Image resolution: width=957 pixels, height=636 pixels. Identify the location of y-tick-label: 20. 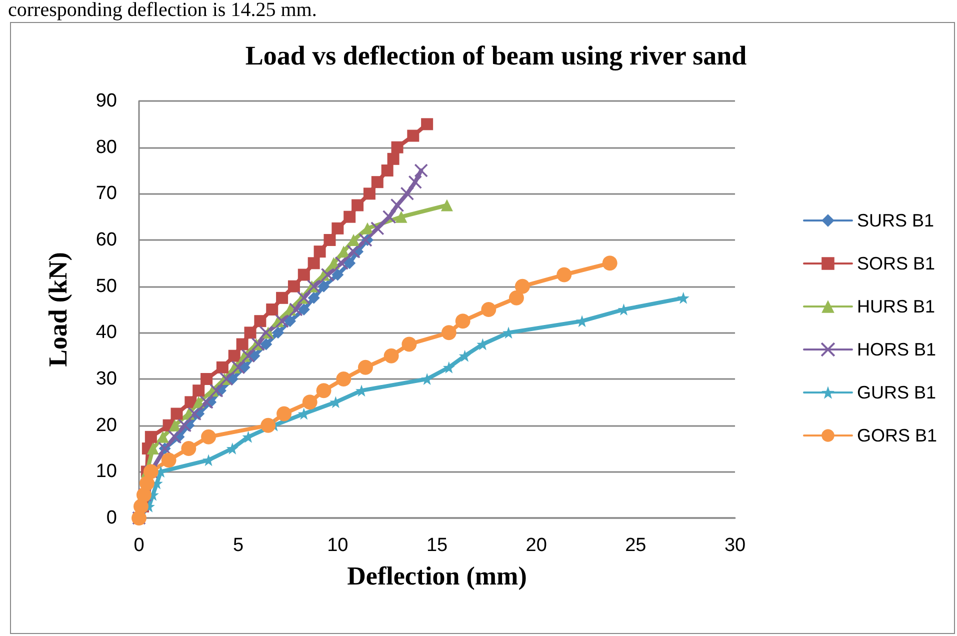
(106, 425).